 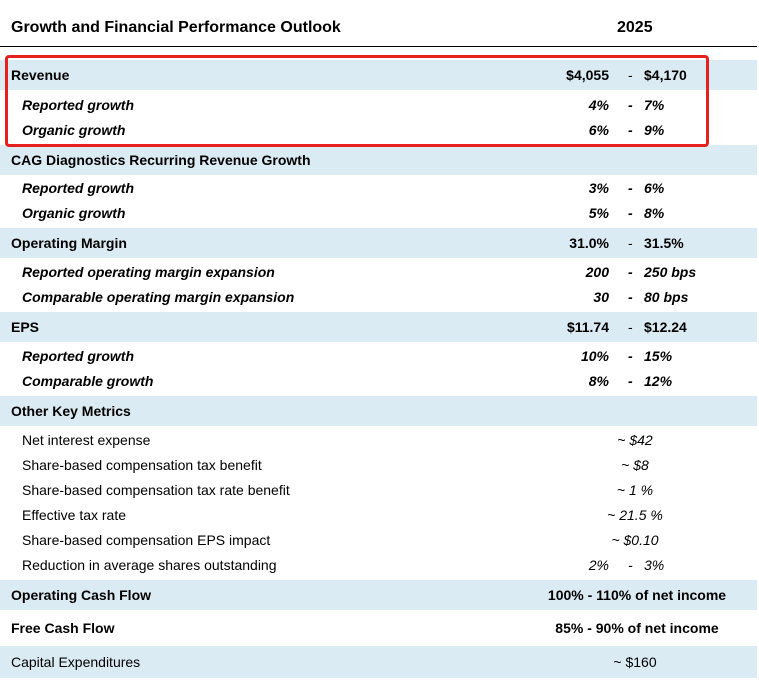 What do you see at coordinates (378, 104) in the screenshot?
I see `revenue-reported-growth-row: Reported growth 4% - 7%` at bounding box center [378, 104].